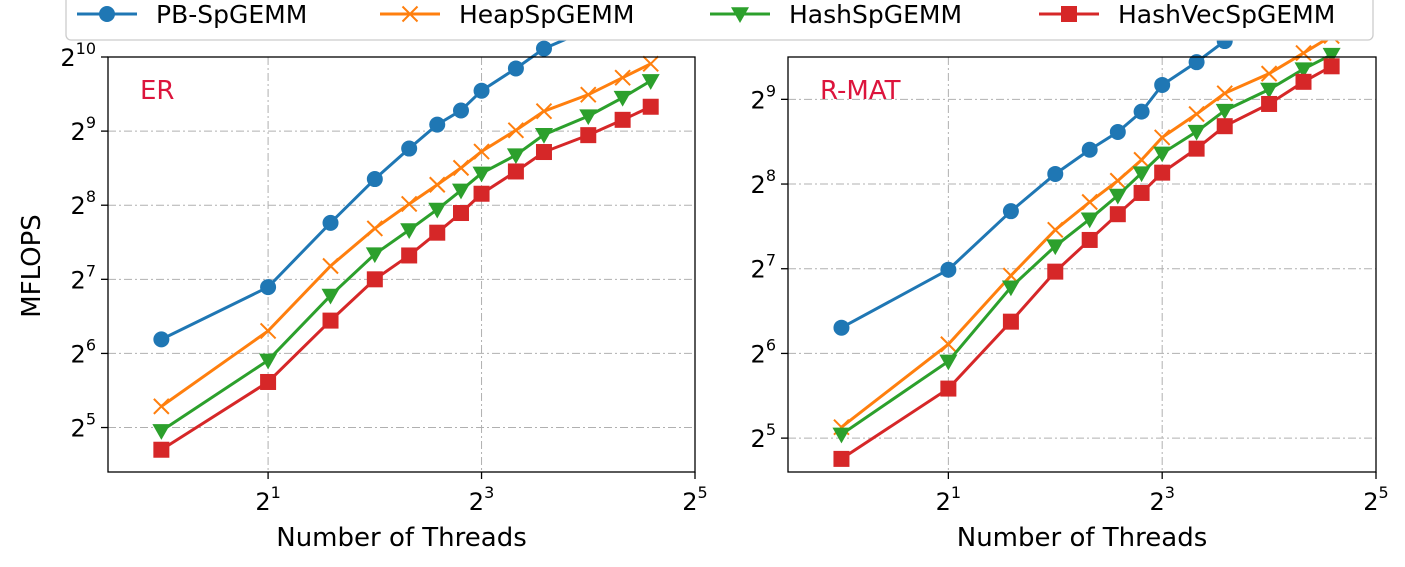 This screenshot has width=1405, height=567. What do you see at coordinates (948, 499) in the screenshot?
I see `x-tick-label: 21` at bounding box center [948, 499].